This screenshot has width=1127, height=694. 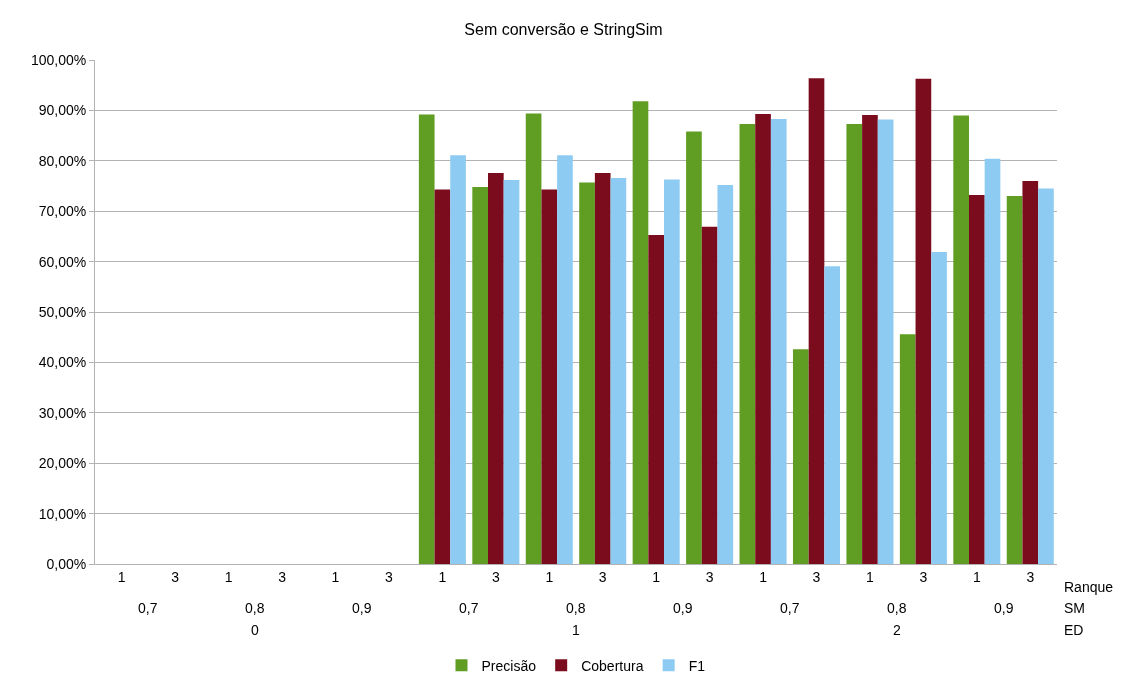 I want to click on legend-label: Precisão, so click(x=509, y=665).